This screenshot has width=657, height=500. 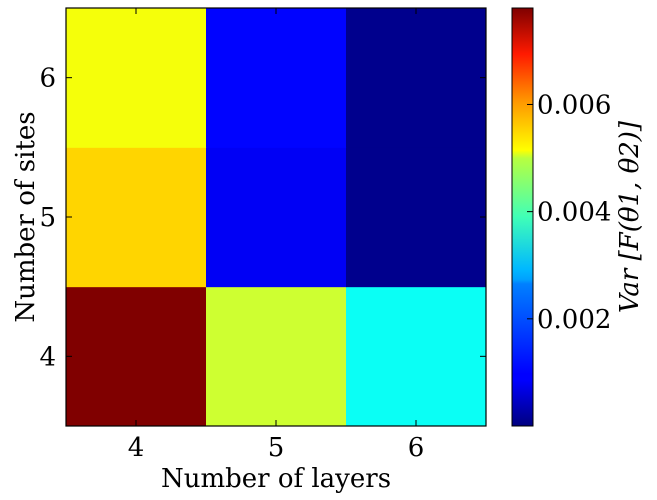 I want to click on y-axis-label: Number of sites, so click(x=26, y=216).